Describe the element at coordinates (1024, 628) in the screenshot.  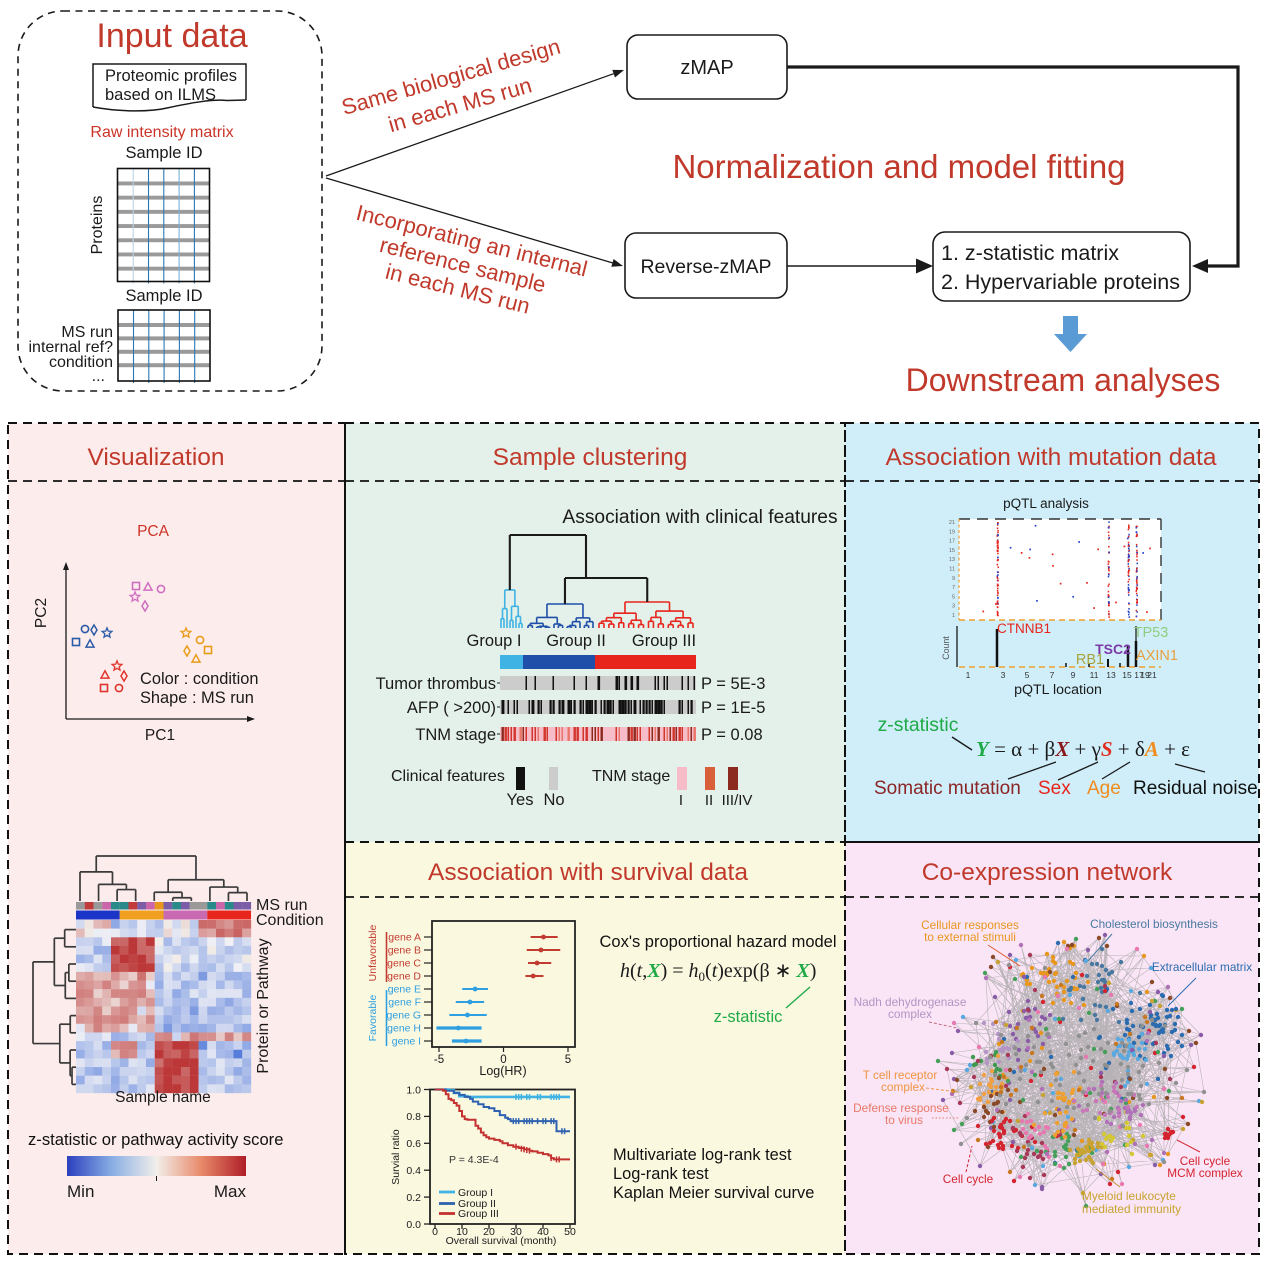
I see `svg-text: CTNNB1` at that location.